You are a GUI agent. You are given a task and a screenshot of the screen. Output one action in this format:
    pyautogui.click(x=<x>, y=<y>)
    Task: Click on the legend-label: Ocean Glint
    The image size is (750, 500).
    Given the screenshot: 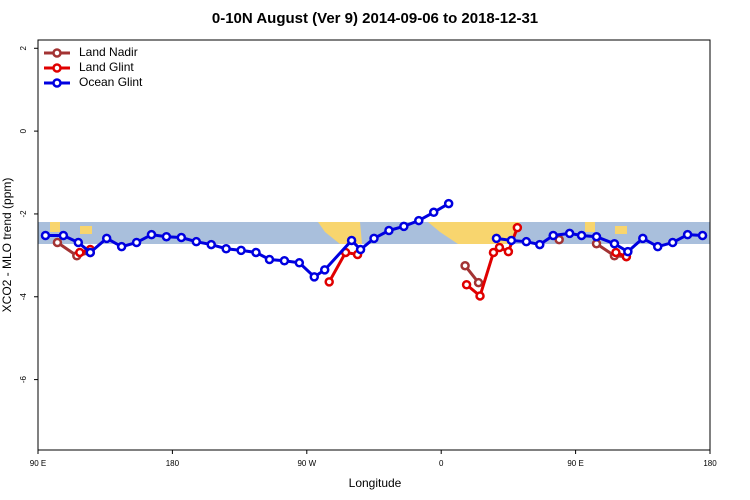 What is the action you would take?
    pyautogui.click(x=111, y=82)
    